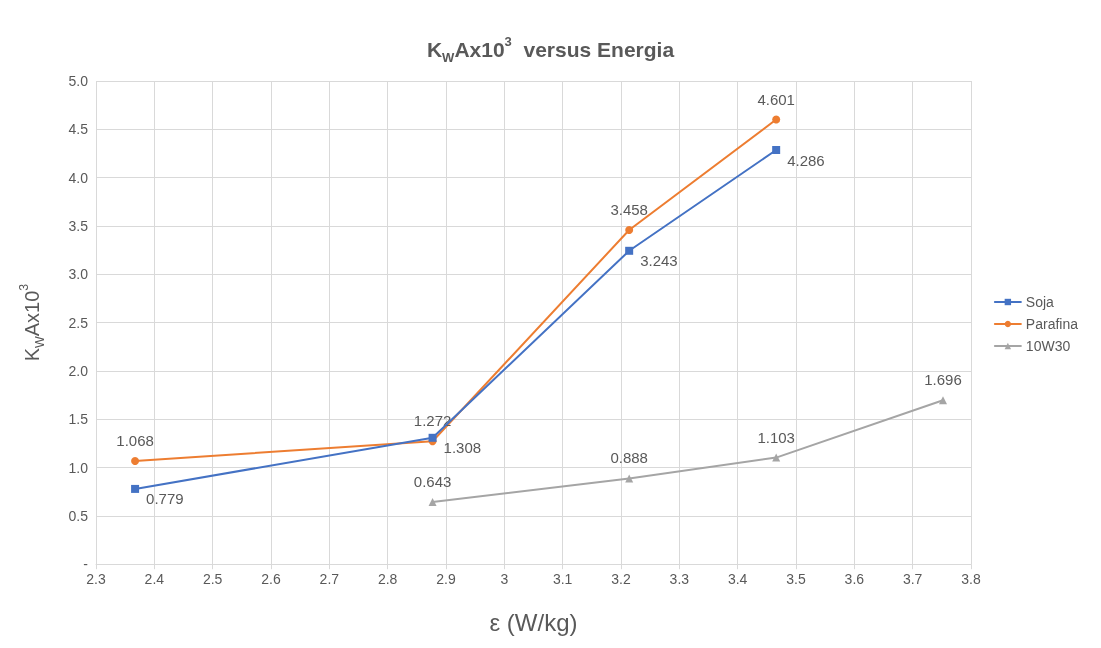 This screenshot has width=1101, height=648. What do you see at coordinates (432, 421) in the screenshot?
I see `data-label: 1.272` at bounding box center [432, 421].